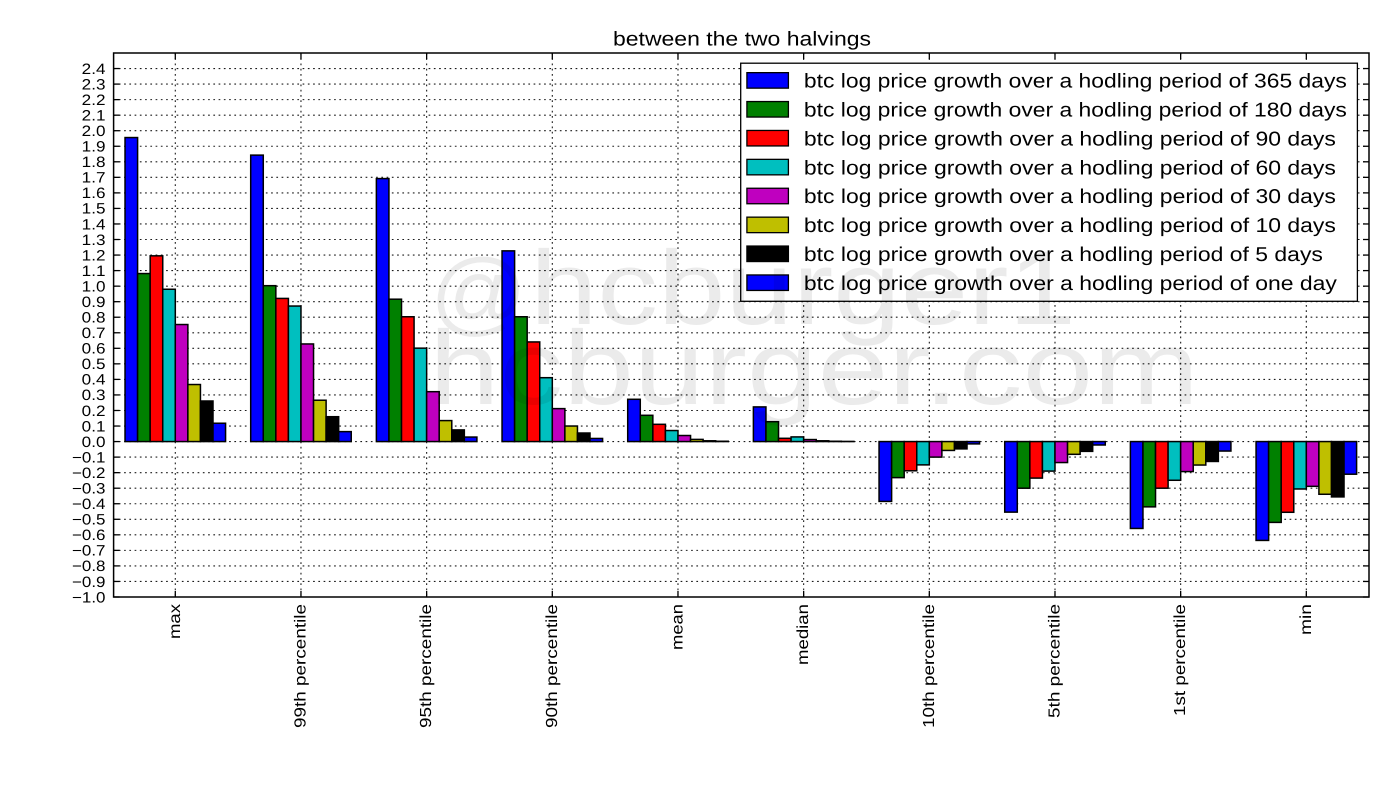 The width and height of the screenshot is (1400, 800). What do you see at coordinates (94, 69) in the screenshot?
I see `svg-text: 2.4` at bounding box center [94, 69].